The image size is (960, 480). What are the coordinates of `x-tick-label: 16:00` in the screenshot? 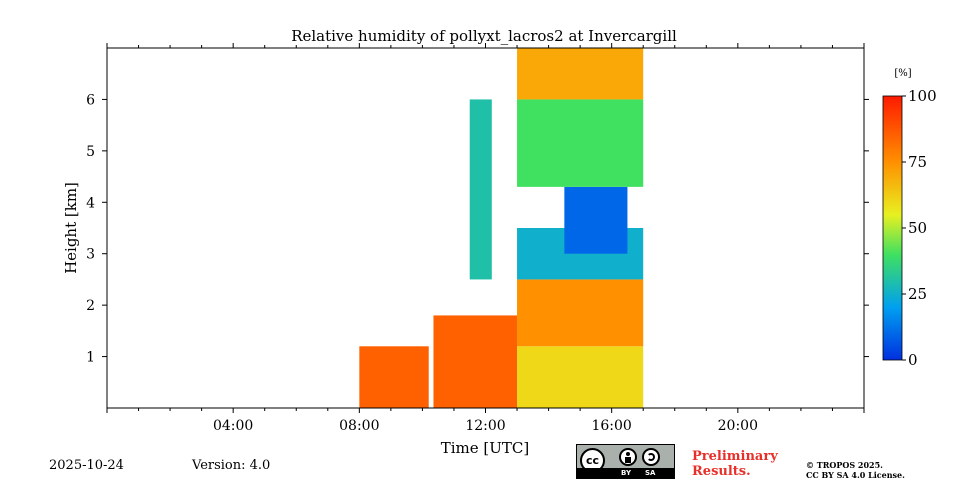 It's located at (611, 426).